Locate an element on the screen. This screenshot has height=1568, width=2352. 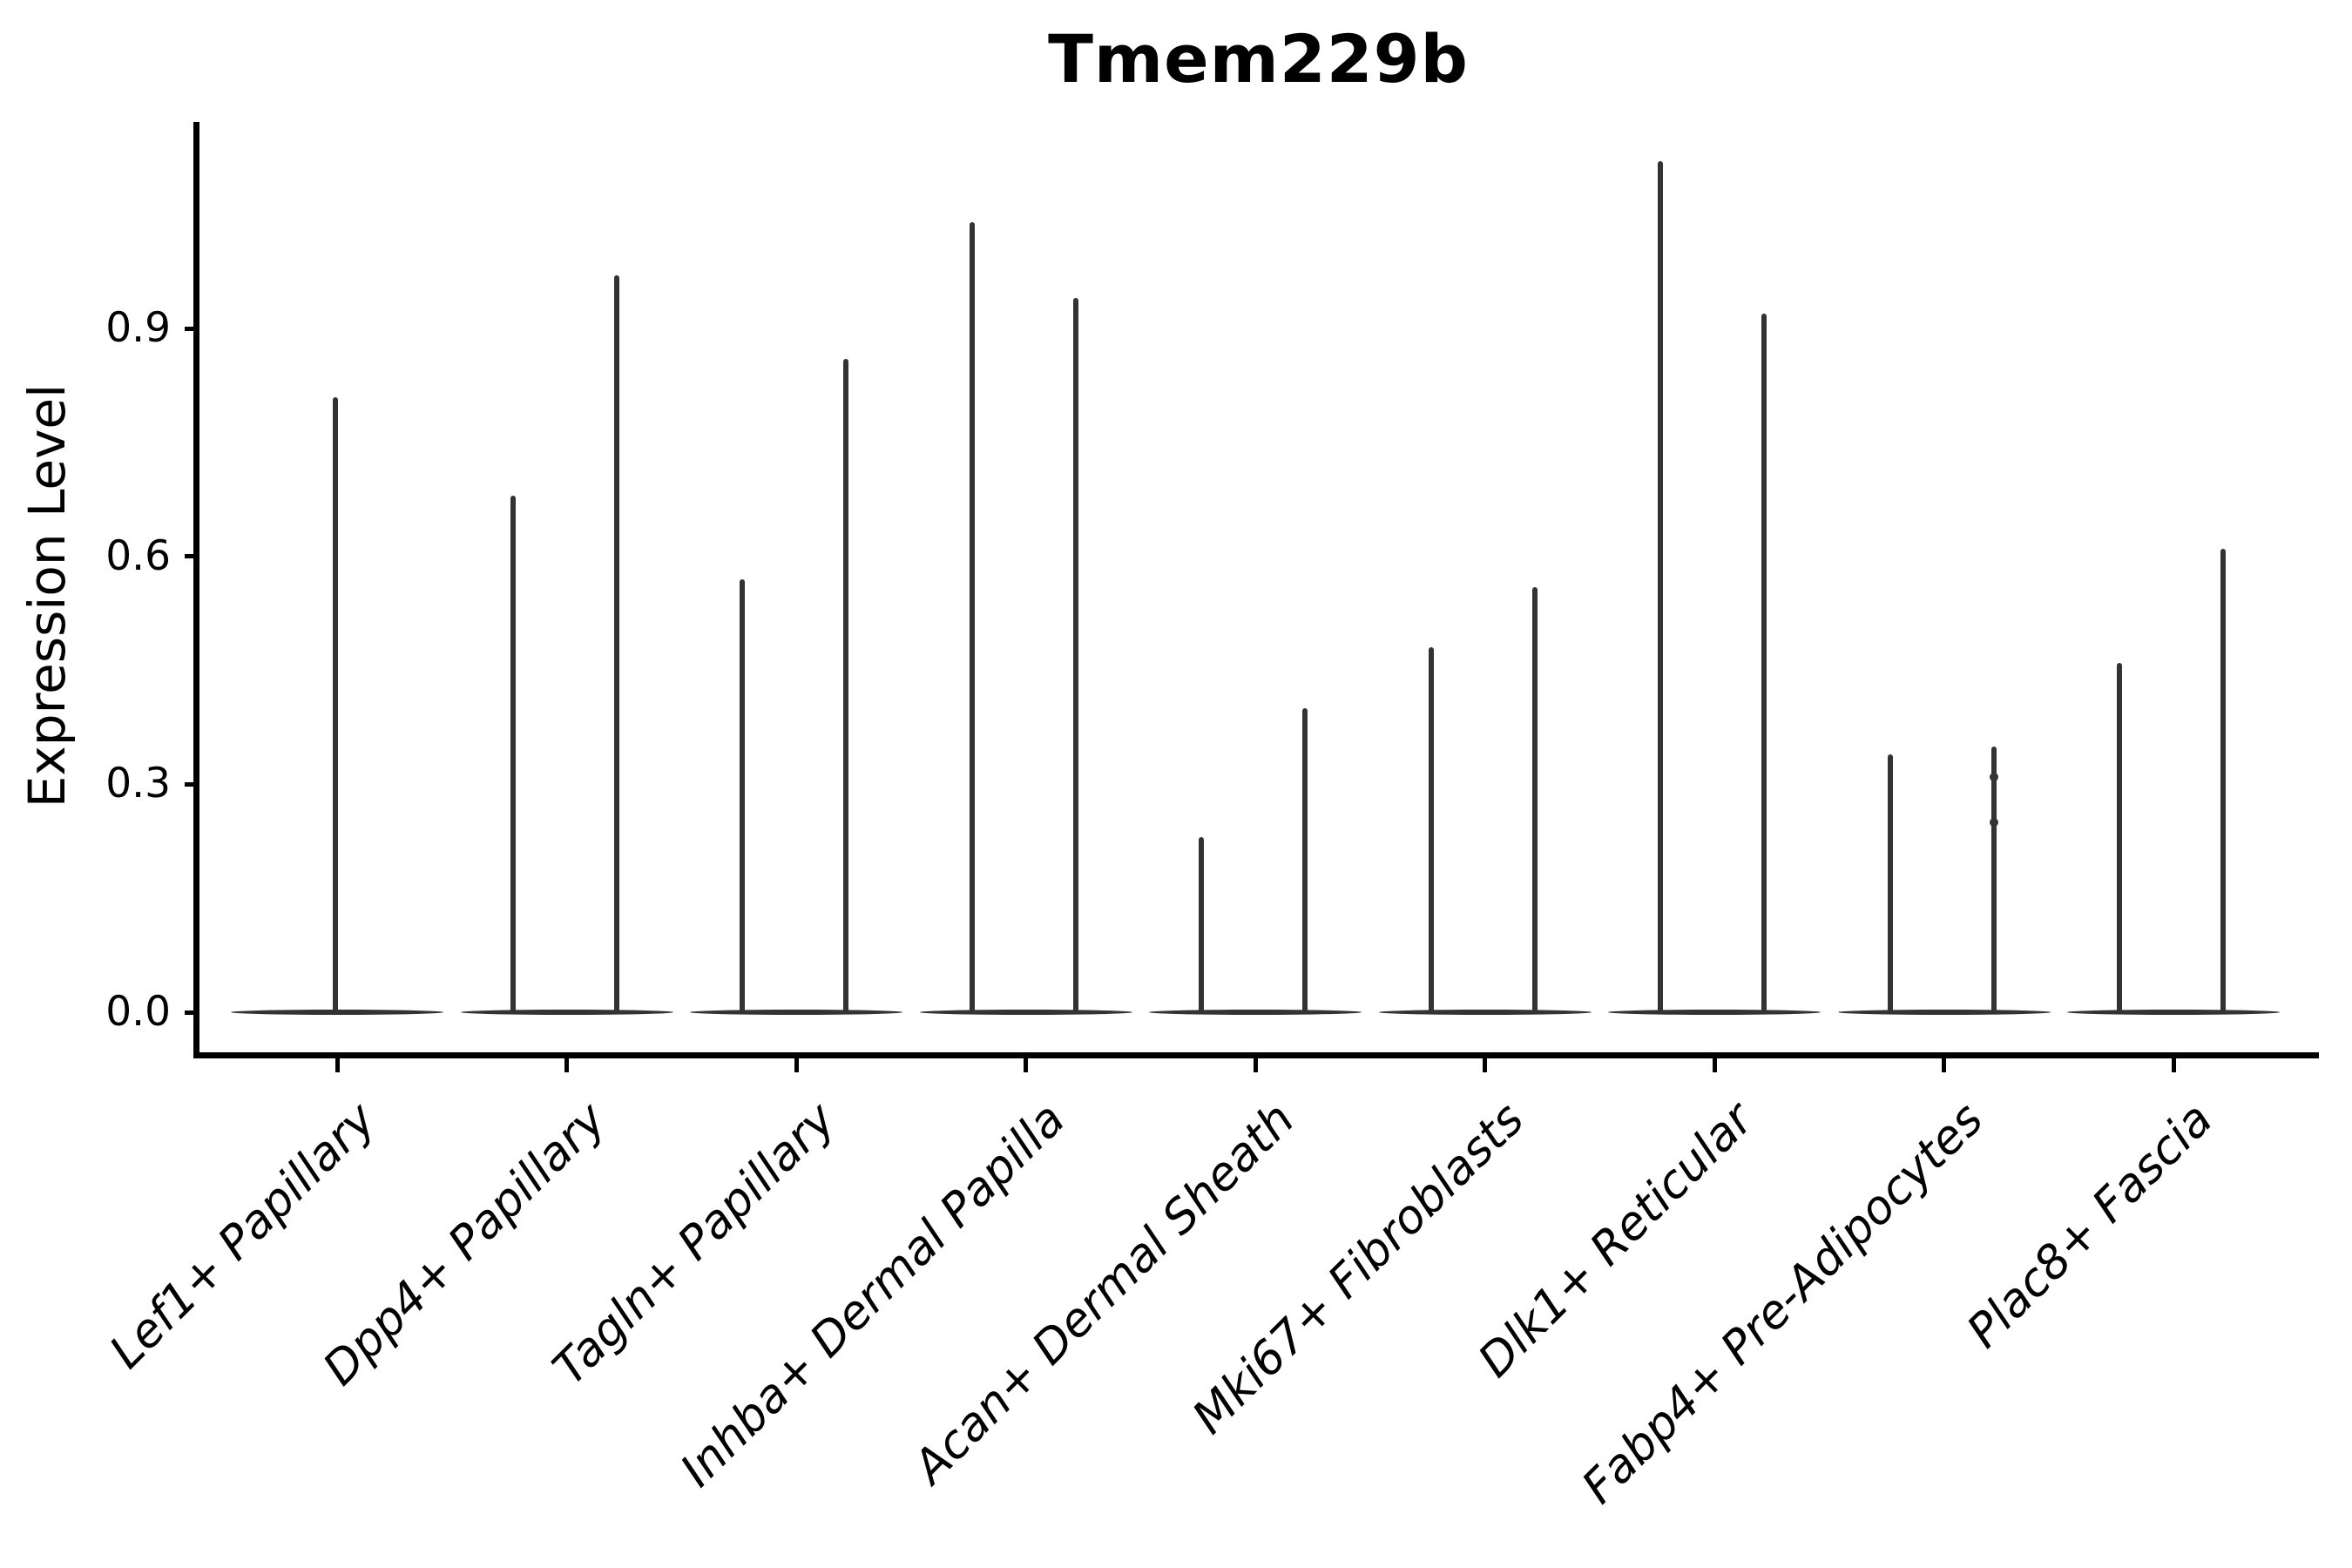
y-axis-label: Expression Level is located at coordinates (47, 595).